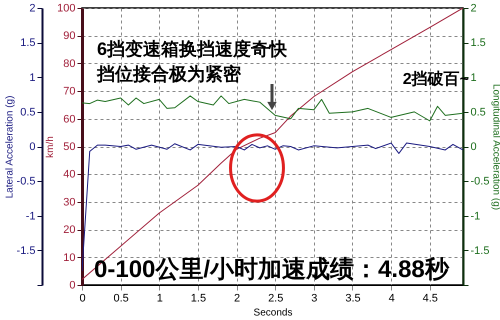  Describe the element at coordinates (473, 78) in the screenshot. I see `y2-tick-label: 1` at that location.